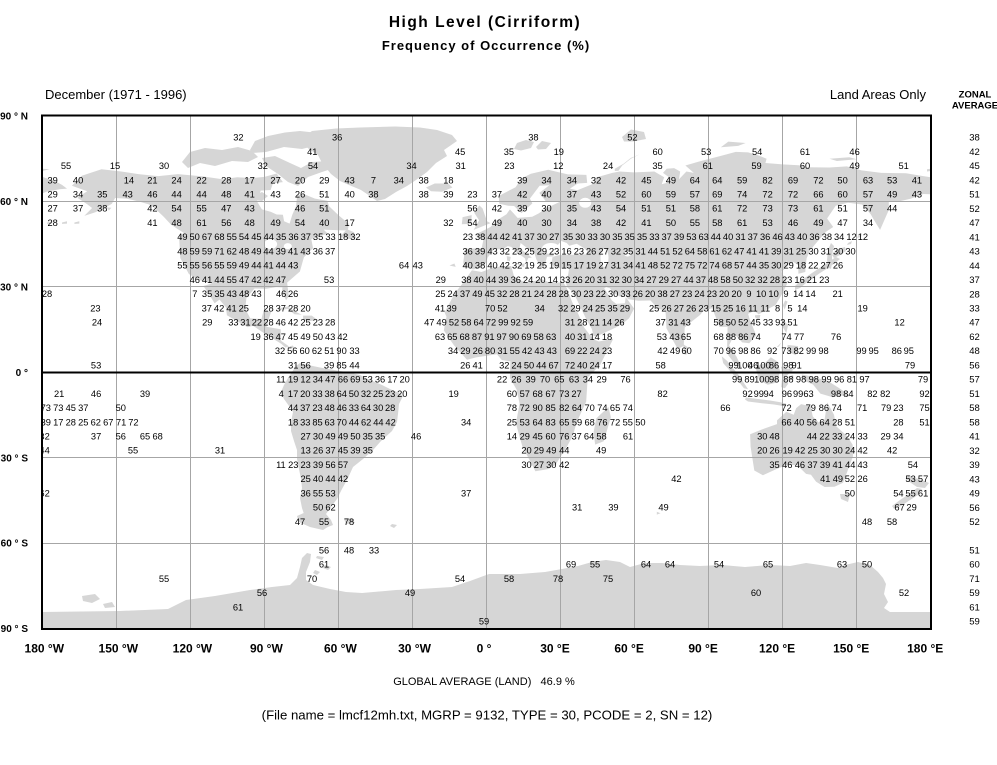  I want to click on svg-text: 99, so click(861, 351).